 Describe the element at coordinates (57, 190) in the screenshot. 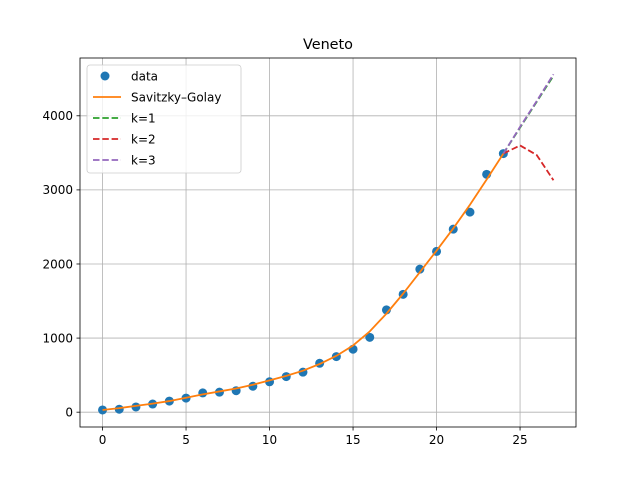

I see `y-tick-label: 3000` at that location.